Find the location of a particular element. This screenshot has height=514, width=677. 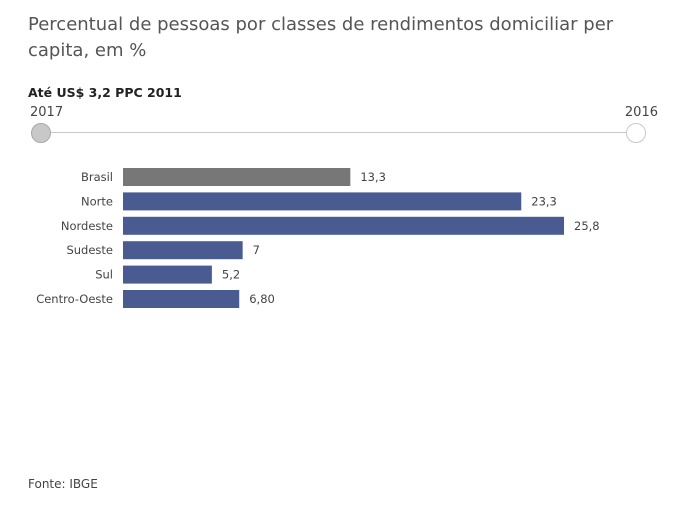

value-label: 23,3 is located at coordinates (544, 201).